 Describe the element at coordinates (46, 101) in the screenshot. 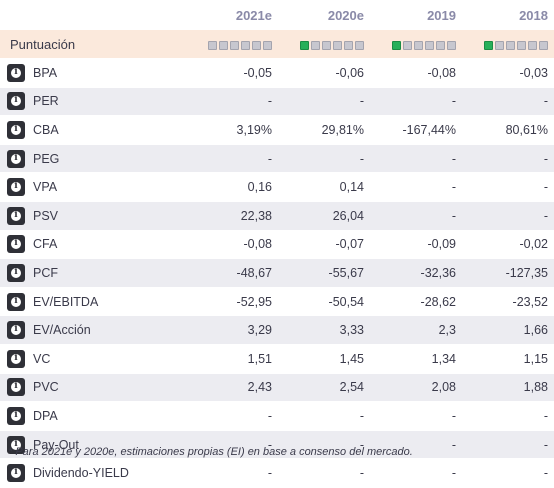

I see `row-label: PER` at that location.